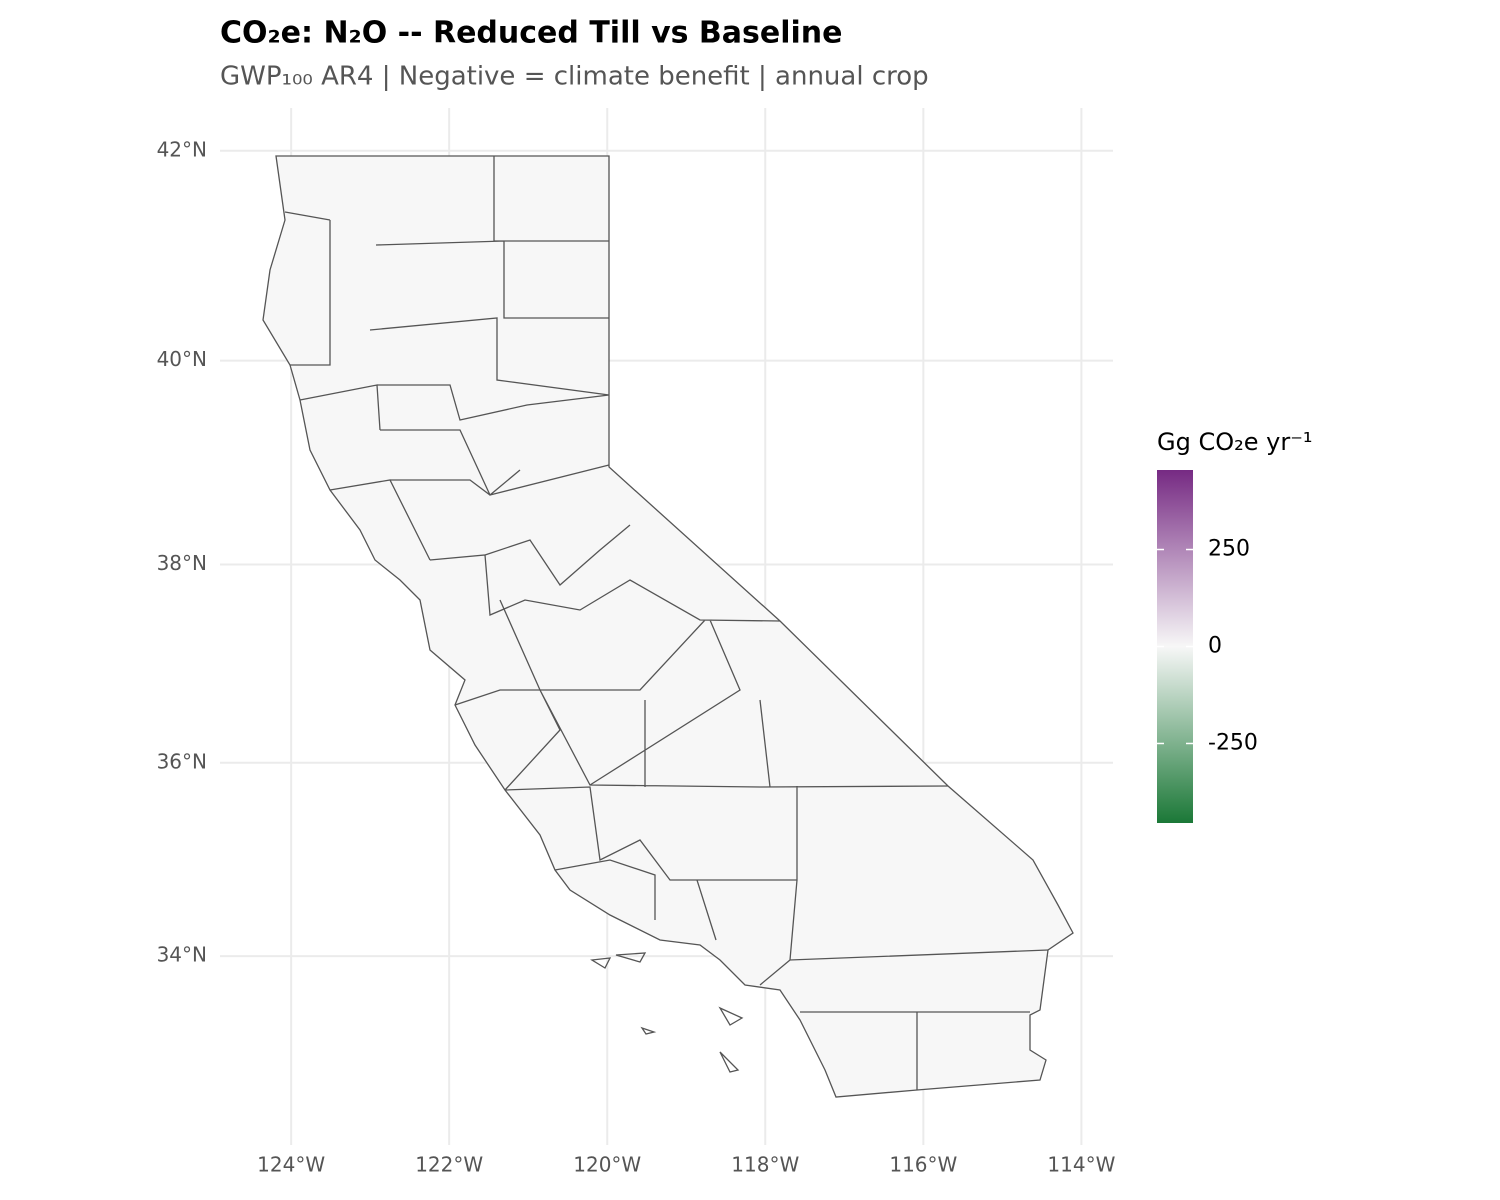  Describe the element at coordinates (182, 149) in the screenshot. I see `y-tick-label: 42°N` at that location.